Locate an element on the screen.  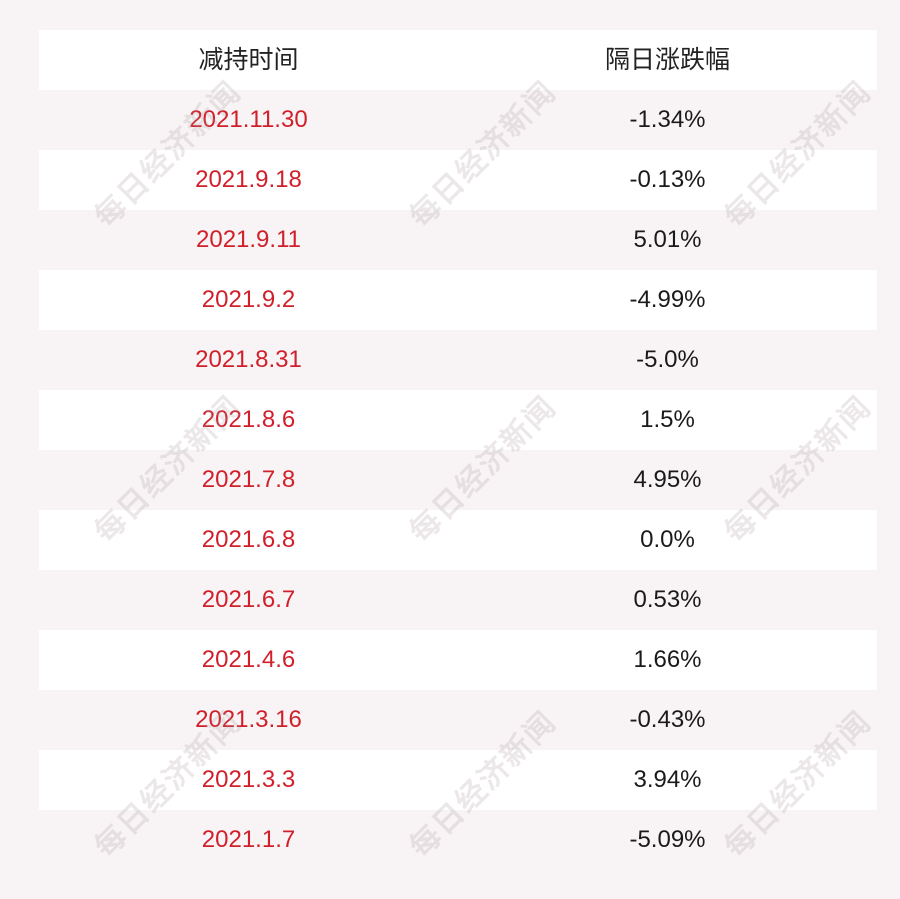
date-cell: 2021.1.7 is located at coordinates (248, 839).